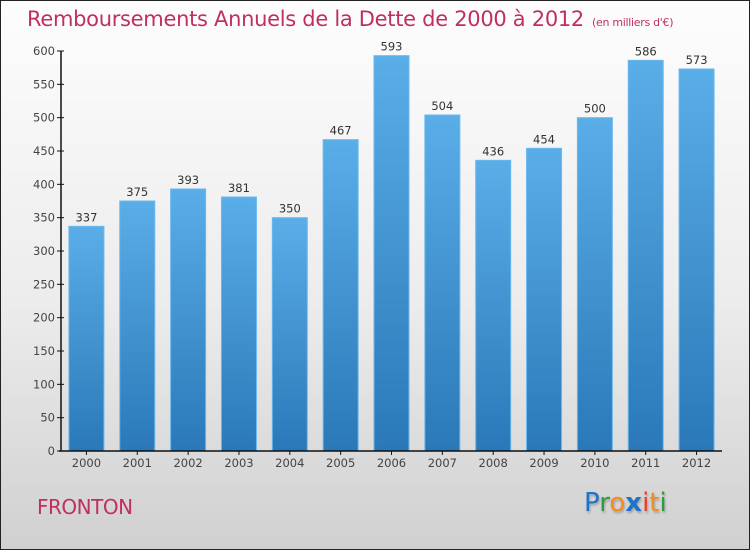 Image resolution: width=750 pixels, height=551 pixels. What do you see at coordinates (290, 209) in the screenshot?
I see `value-label-2004: 350` at bounding box center [290, 209].